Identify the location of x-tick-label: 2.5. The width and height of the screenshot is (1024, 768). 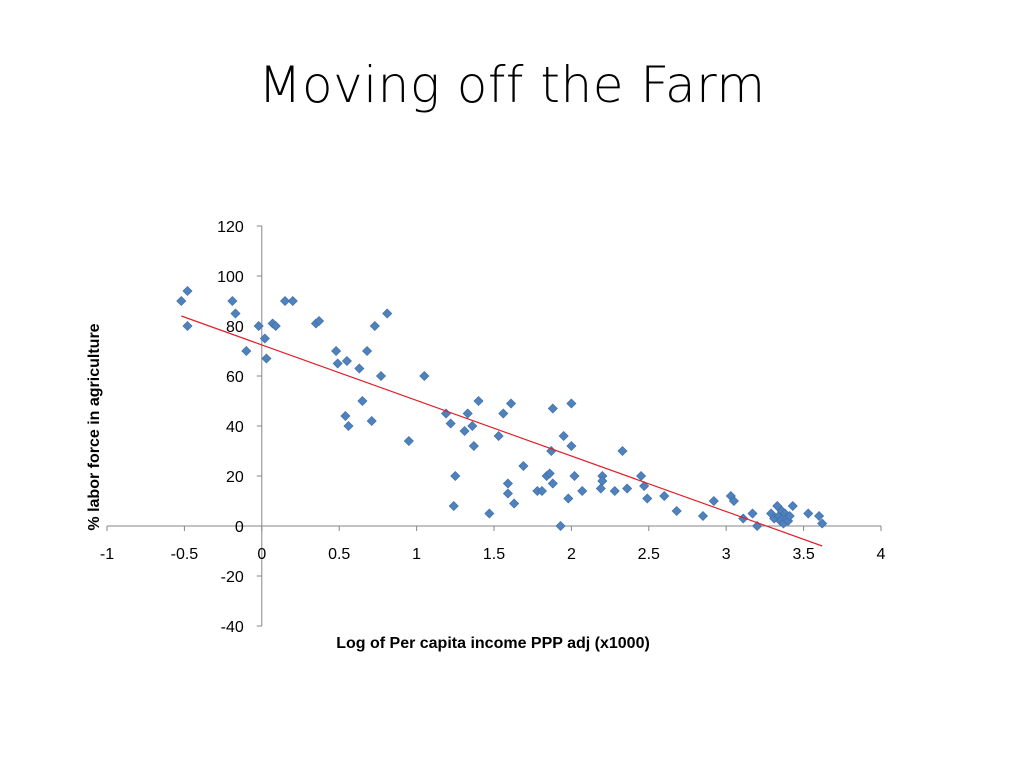
(649, 554).